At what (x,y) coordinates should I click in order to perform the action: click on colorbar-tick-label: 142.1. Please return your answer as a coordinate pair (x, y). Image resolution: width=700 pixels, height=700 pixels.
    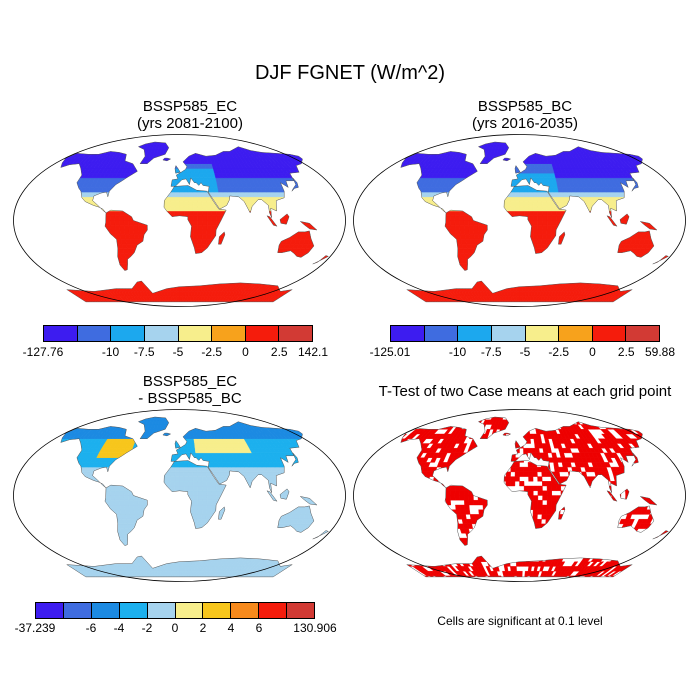
    Looking at the image, I should click on (313, 352).